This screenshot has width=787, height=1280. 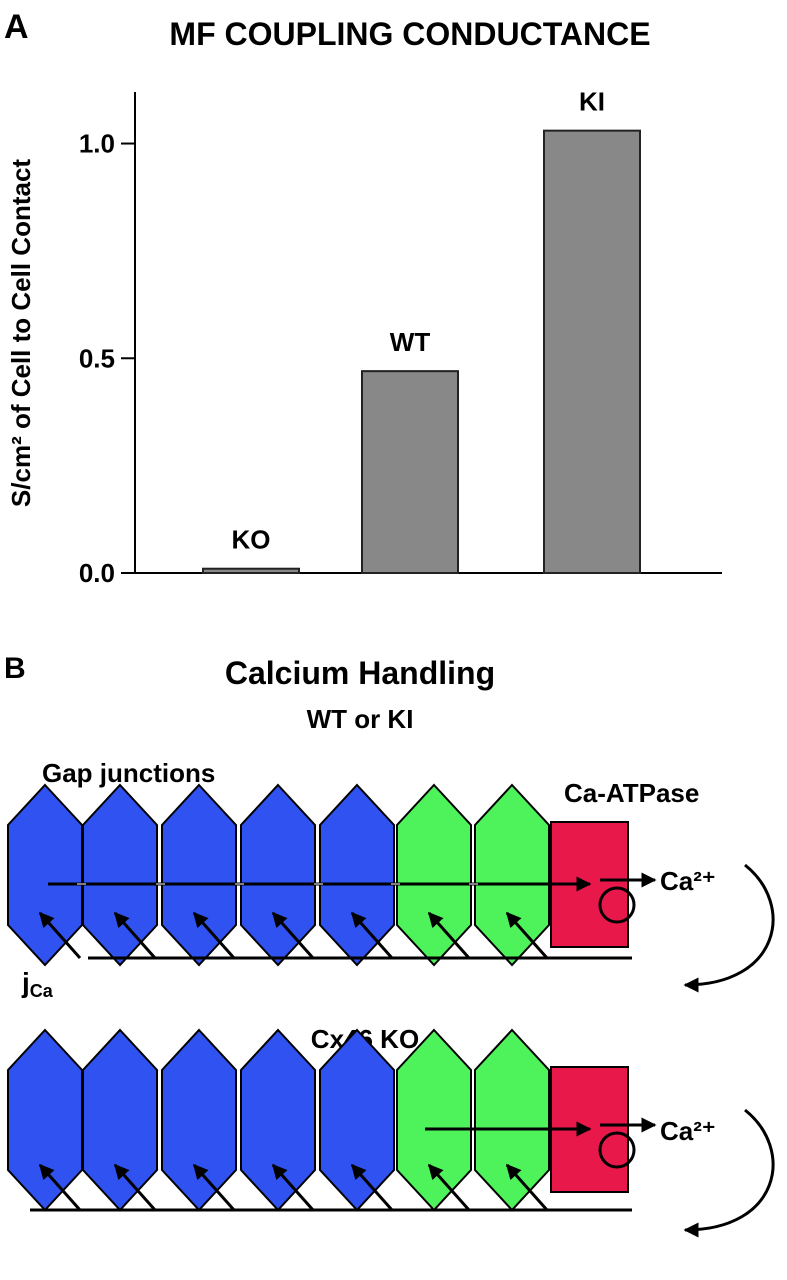 What do you see at coordinates (128, 773) in the screenshot?
I see `gap-label: Gap junctions` at bounding box center [128, 773].